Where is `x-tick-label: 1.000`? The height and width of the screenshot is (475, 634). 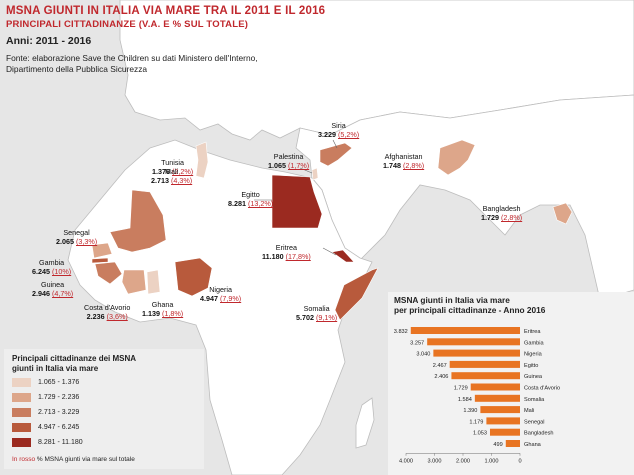
x-tick-label: 1.000 is located at coordinates (492, 461).